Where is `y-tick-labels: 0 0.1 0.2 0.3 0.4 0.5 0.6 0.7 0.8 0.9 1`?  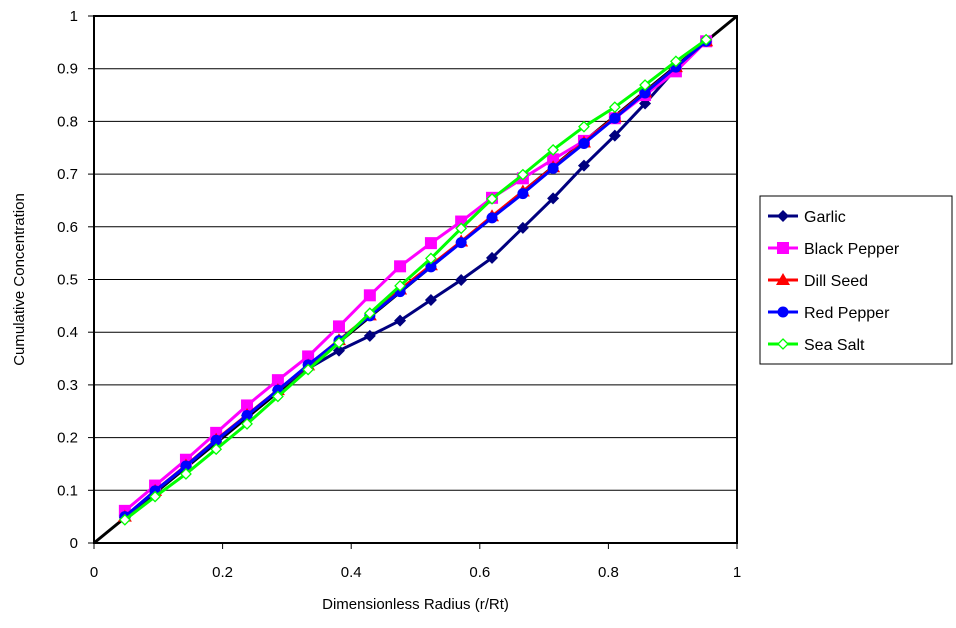
y-tick-labels: 0 0.1 0.2 0.3 0.4 0.5 0.6 0.7 0.8 0.9 1 is located at coordinates (67, 280).